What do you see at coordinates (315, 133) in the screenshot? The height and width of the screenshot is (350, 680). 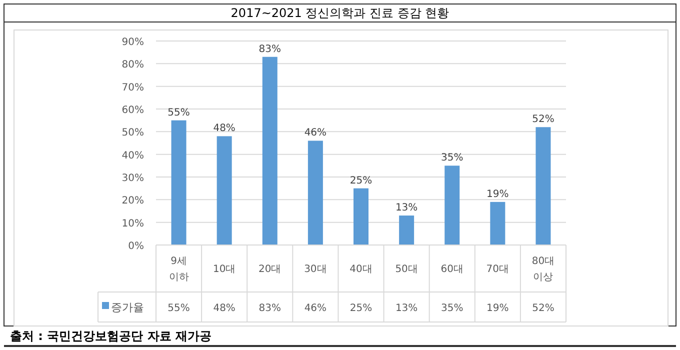 I see `text: 46%` at bounding box center [315, 133].